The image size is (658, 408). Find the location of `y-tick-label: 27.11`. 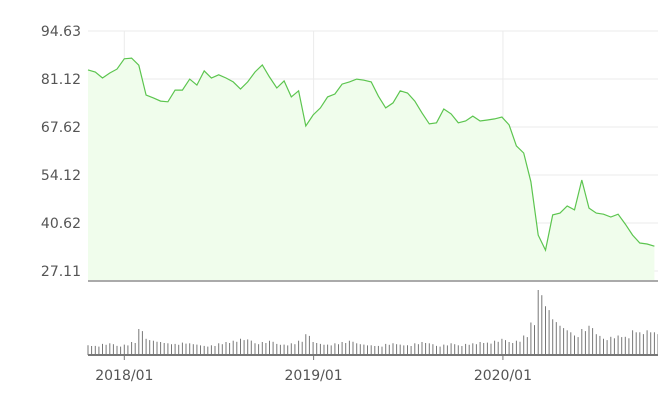

y-tick-label: 27.11 is located at coordinates (61, 272).